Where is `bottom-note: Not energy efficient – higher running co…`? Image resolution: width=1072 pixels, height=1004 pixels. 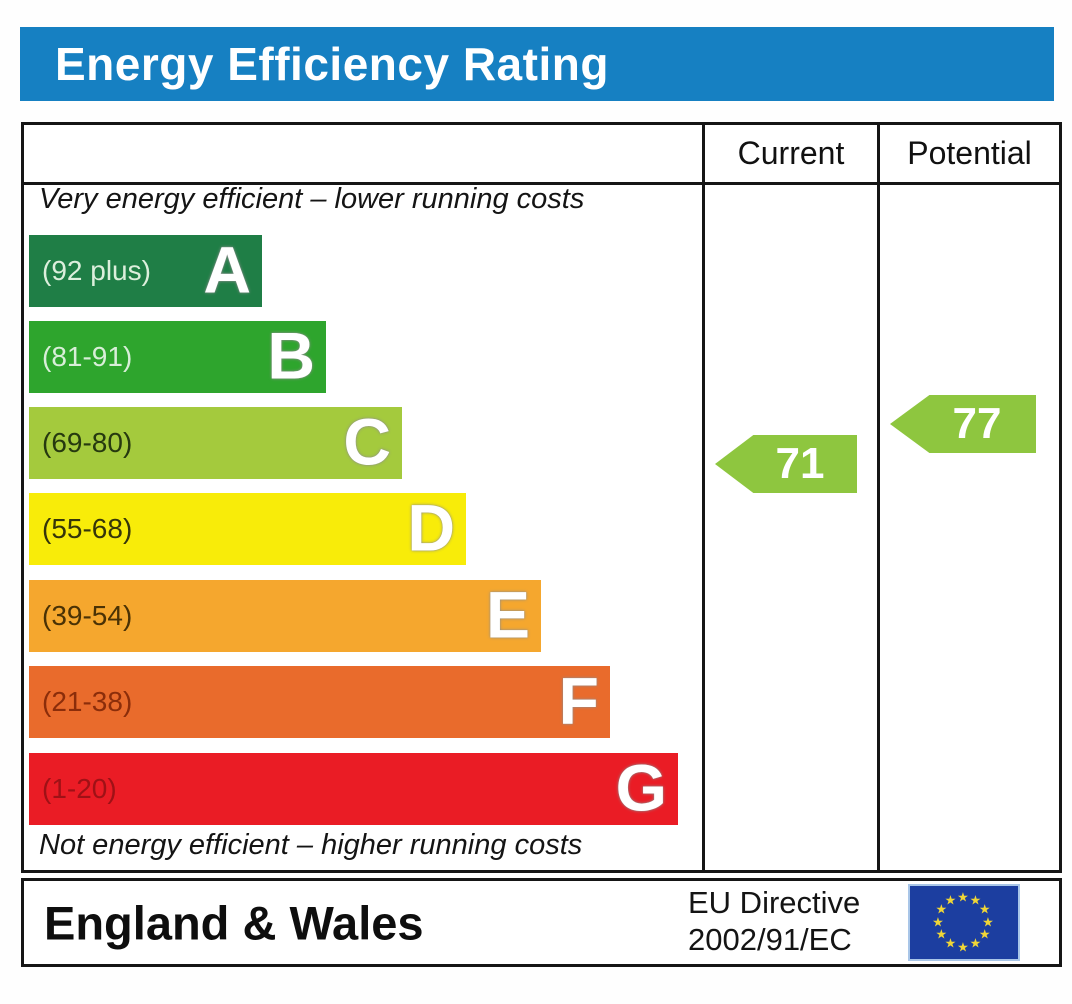 bottom-note: Not energy efficient – higher running co… is located at coordinates (311, 845).